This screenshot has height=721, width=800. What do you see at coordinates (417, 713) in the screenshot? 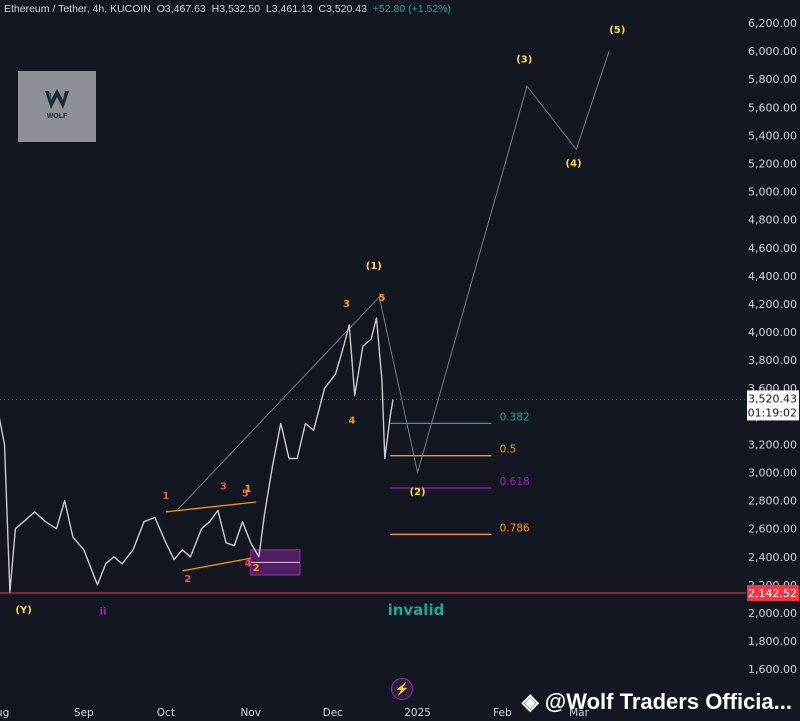
I see `x-tick-label: 2025` at bounding box center [417, 713].